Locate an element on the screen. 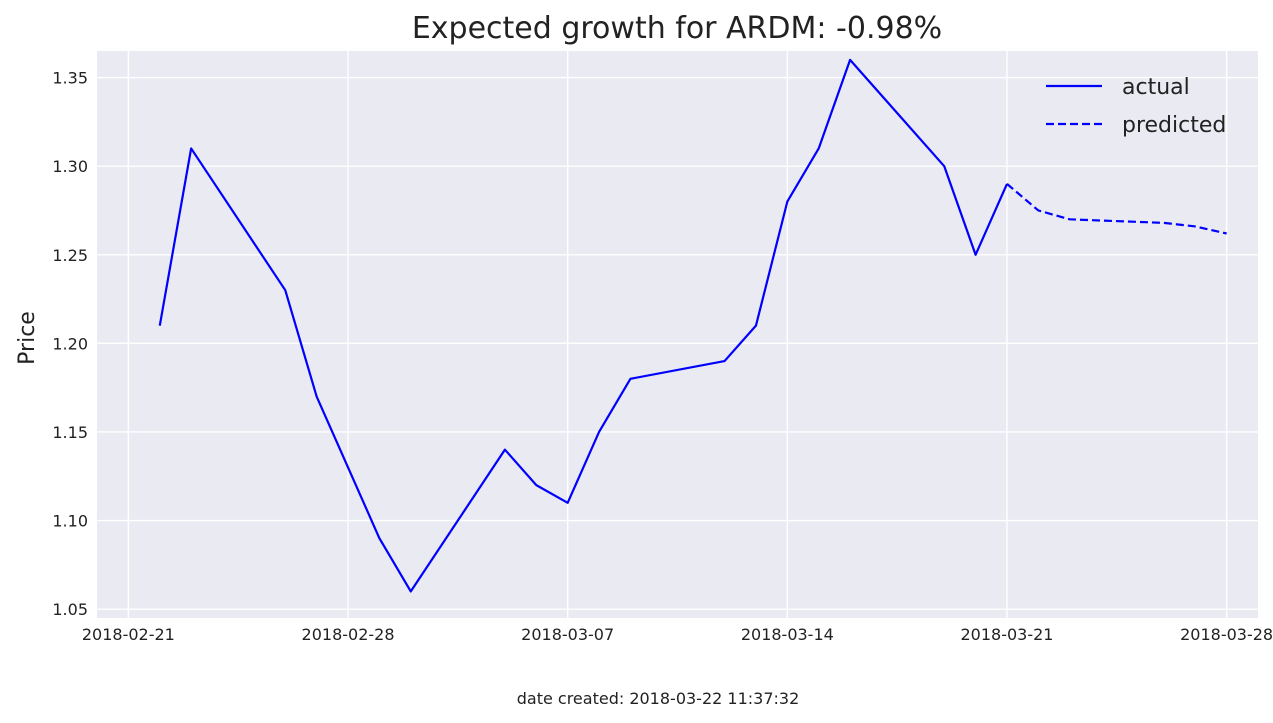 This screenshot has width=1273, height=723. chart-title: Expected growth for ARDM: -0.98% is located at coordinates (677, 28).